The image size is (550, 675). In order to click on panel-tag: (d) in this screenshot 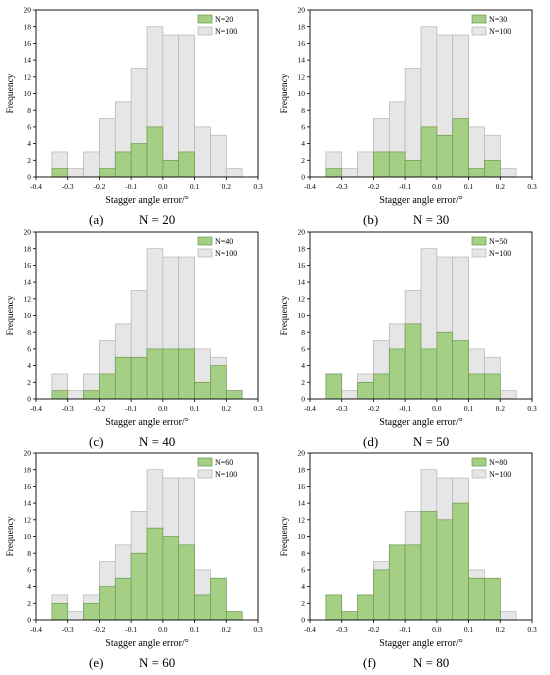, I will do `click(370, 441)`.